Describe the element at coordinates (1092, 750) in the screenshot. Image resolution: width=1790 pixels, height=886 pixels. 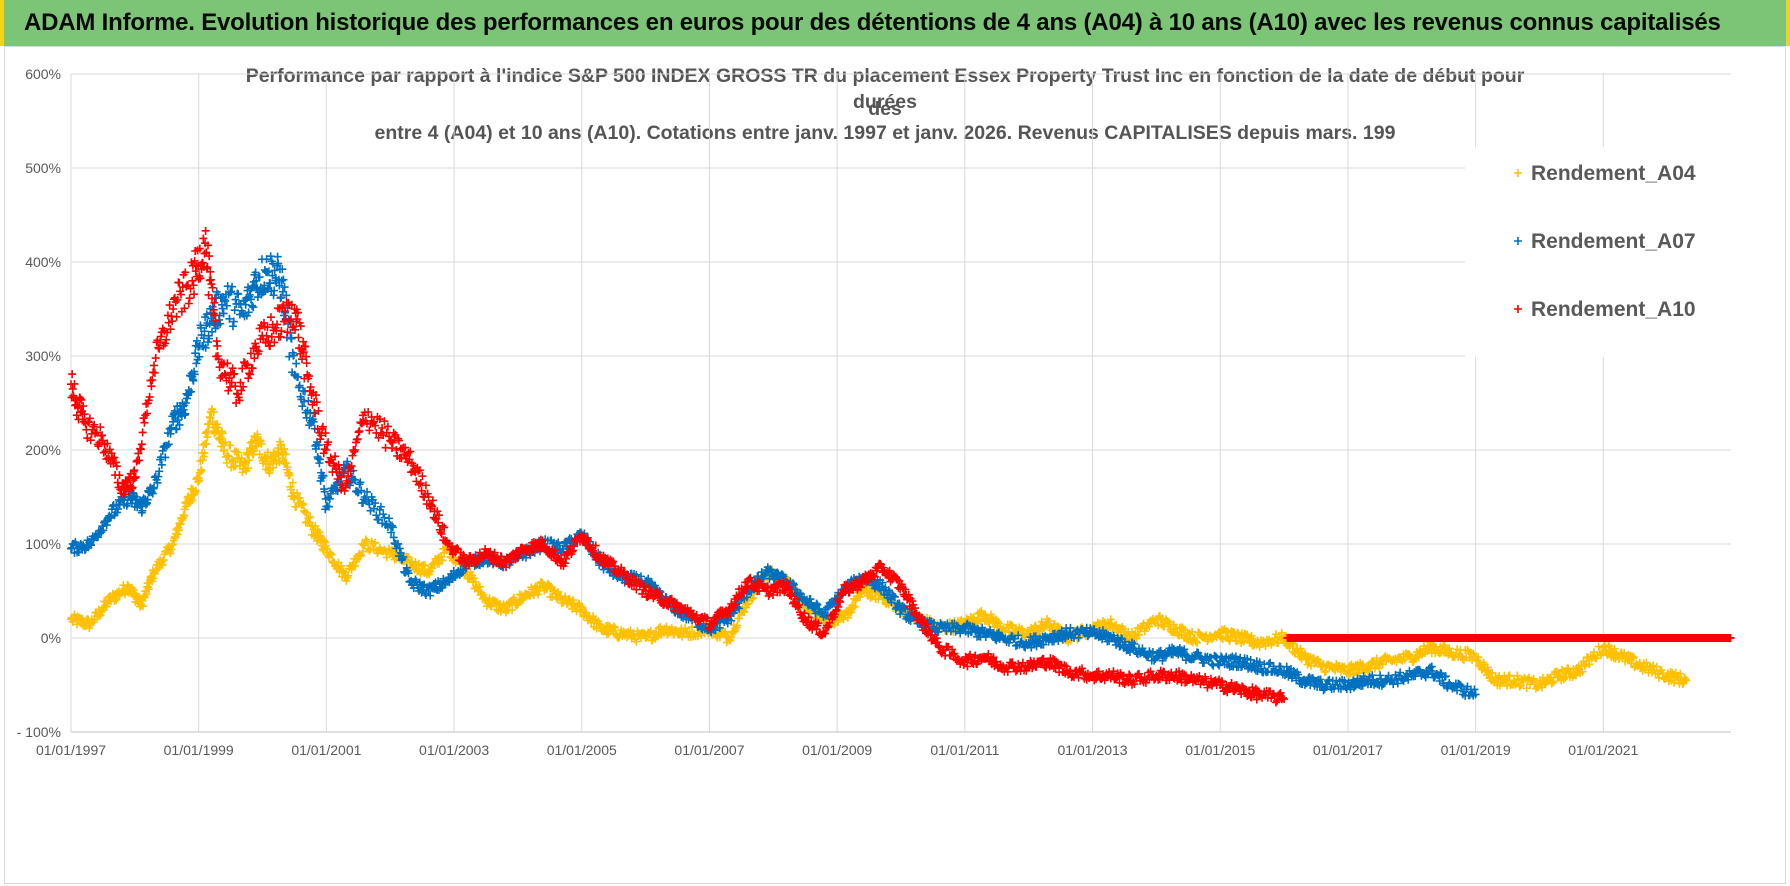
I see `x-tick-label: 01/01/2013` at that location.